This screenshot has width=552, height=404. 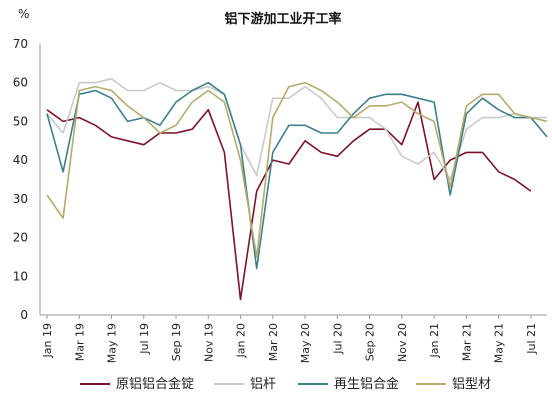 I want to click on x-tick-label: Mar 19, so click(x=79, y=342).